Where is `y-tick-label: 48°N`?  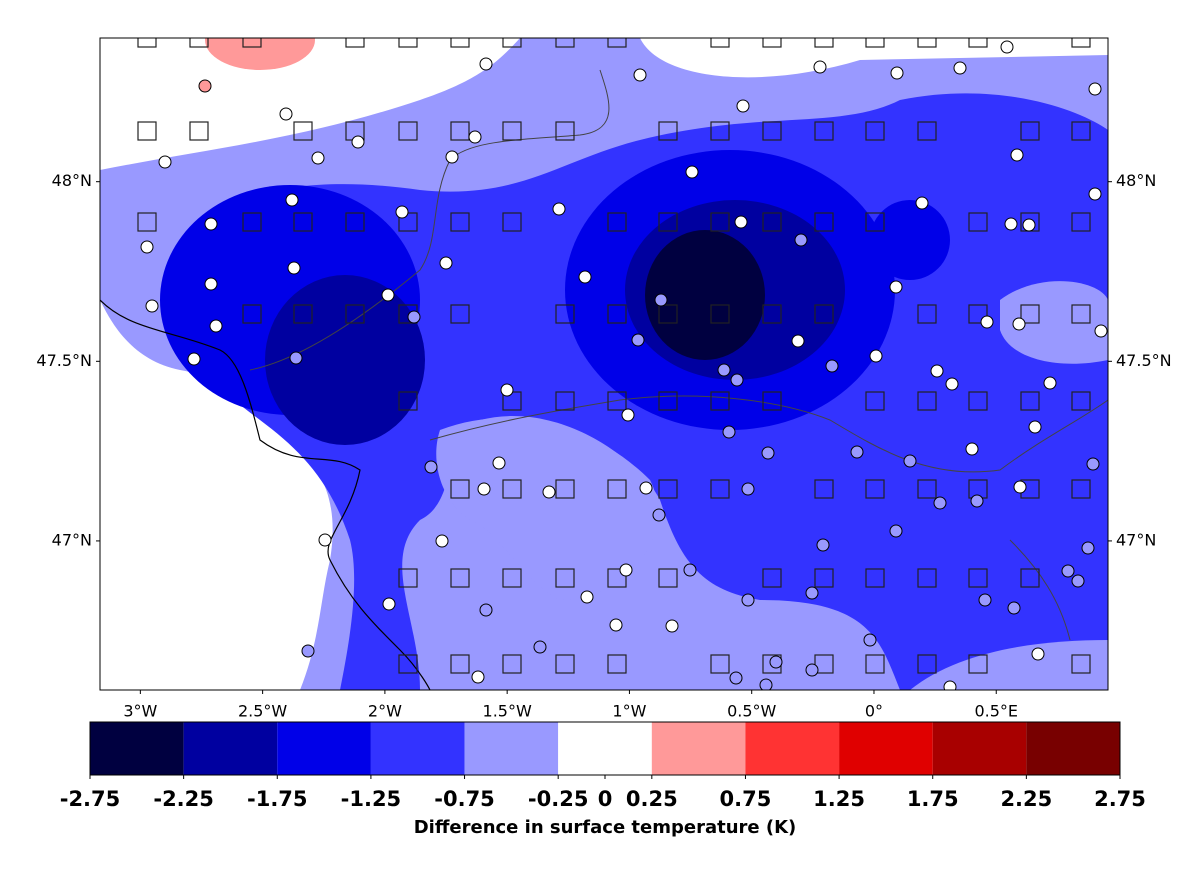 y-tick-label: 48°N is located at coordinates (1136, 180).